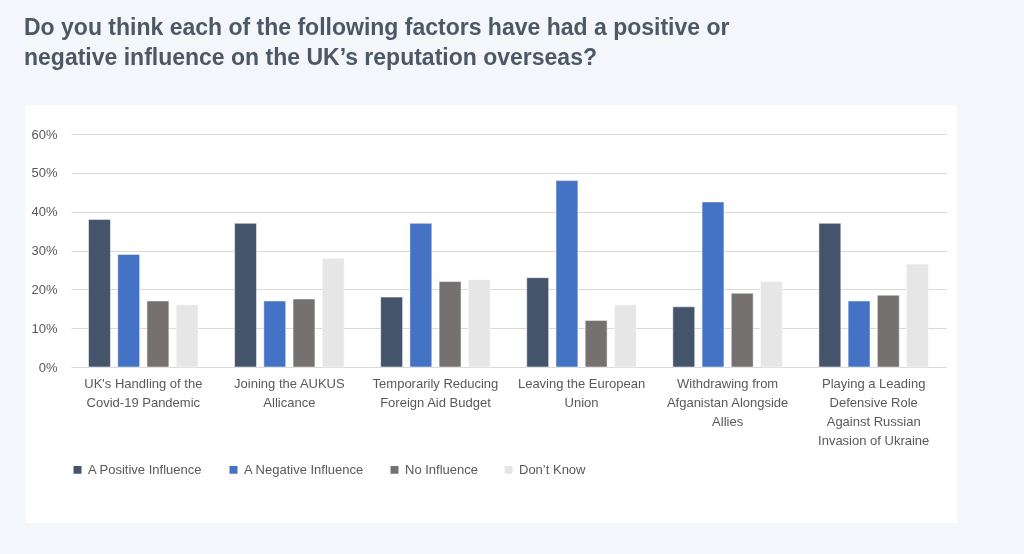 Image resolution: width=1024 pixels, height=554 pixels. I want to click on x-tick-label: Temporarily Reducing Foreign Aid Budget, so click(435, 392).